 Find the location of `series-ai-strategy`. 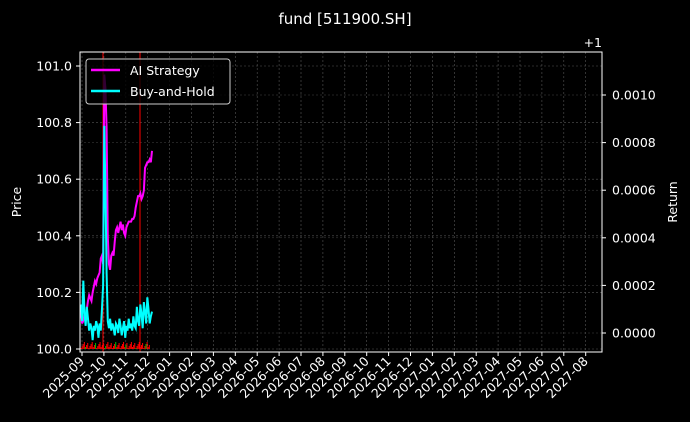

series-ai-strategy is located at coordinates (116, 199).